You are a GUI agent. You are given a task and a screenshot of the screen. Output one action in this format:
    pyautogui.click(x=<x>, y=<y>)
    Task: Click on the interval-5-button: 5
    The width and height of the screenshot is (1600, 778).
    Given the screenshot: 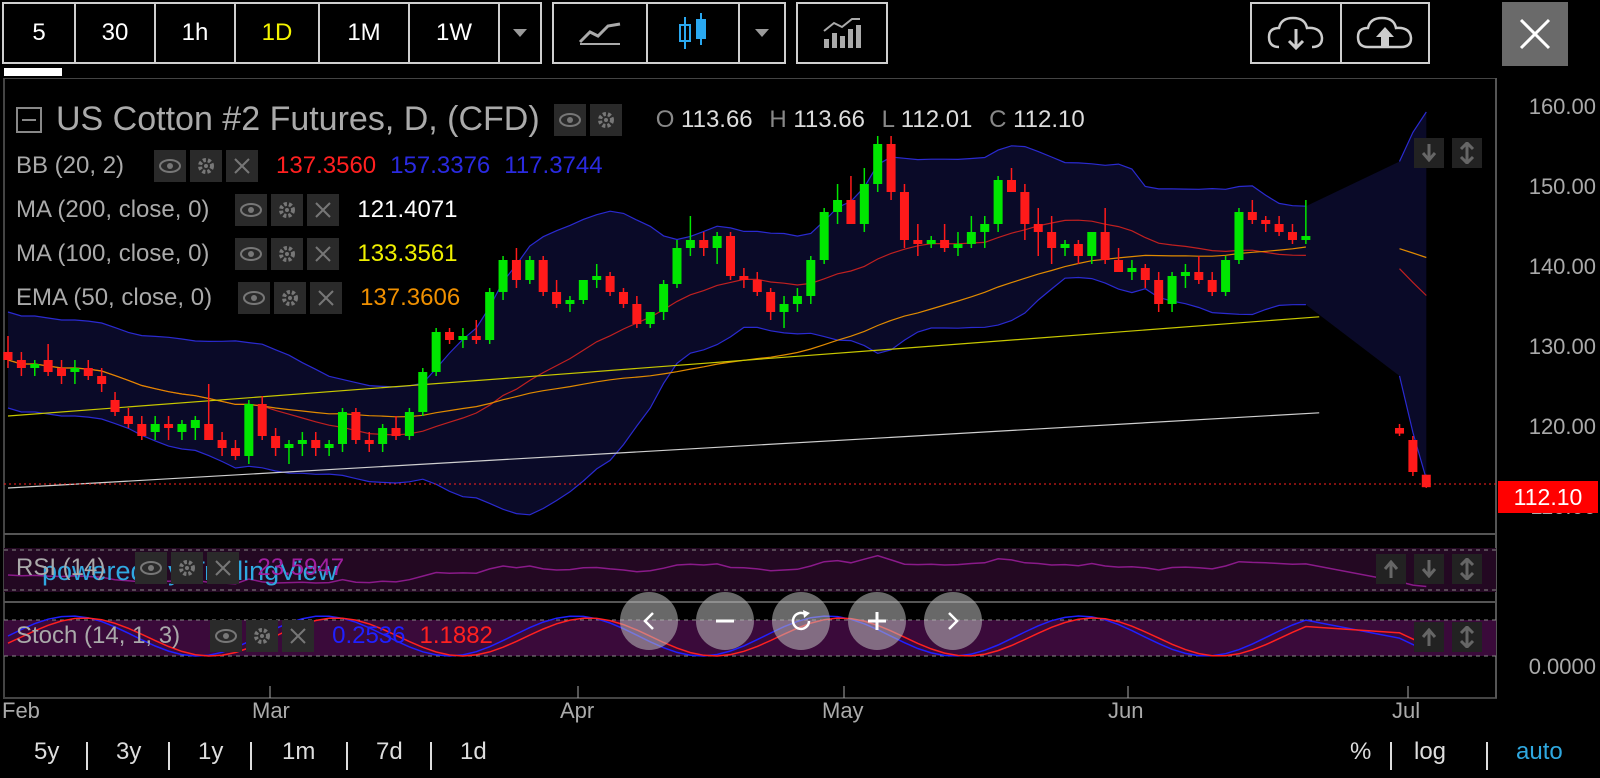 What is the action you would take?
    pyautogui.click(x=40, y=33)
    